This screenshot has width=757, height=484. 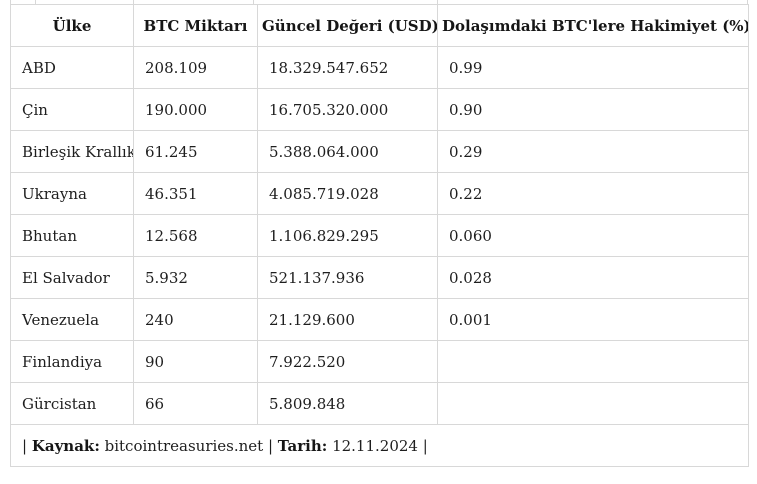 What do you see at coordinates (72, 319) in the screenshot?
I see `cell-country: Venezuela` at bounding box center [72, 319].